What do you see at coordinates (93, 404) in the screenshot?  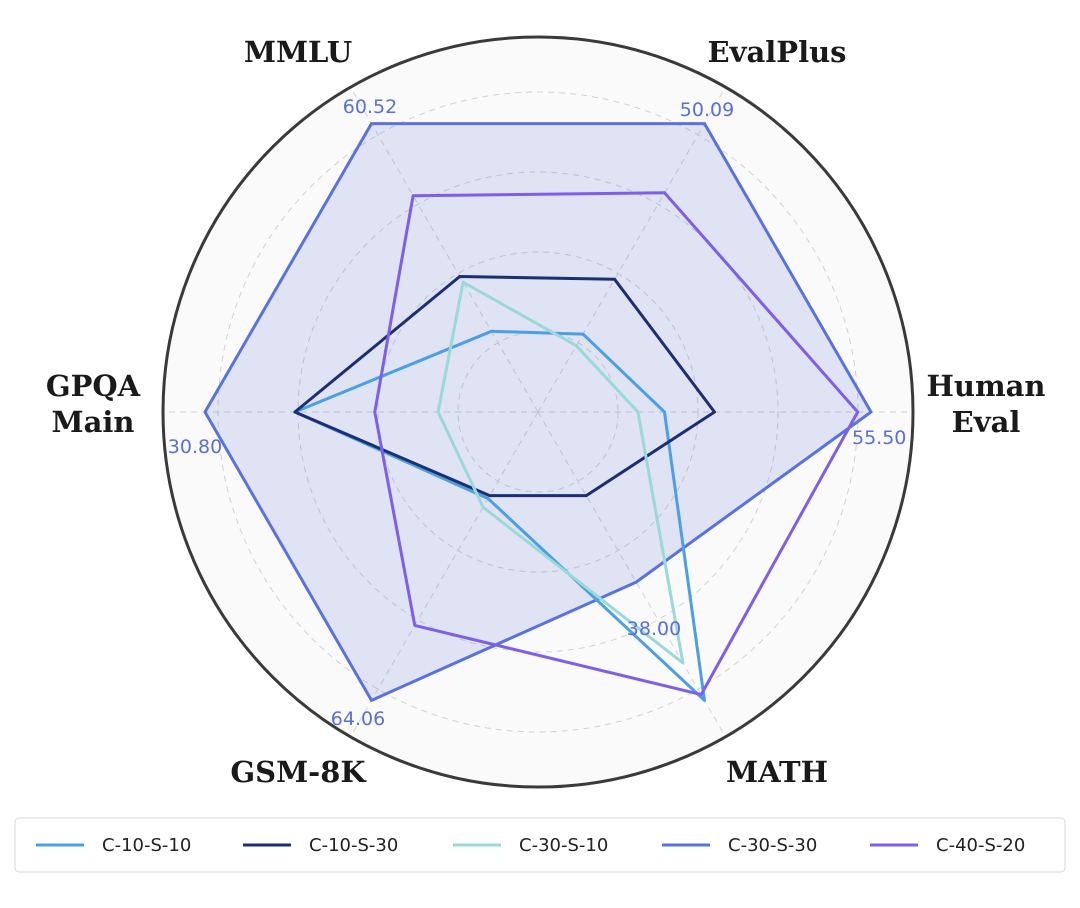 I see `axis-label: GPQA Main` at bounding box center [93, 404].